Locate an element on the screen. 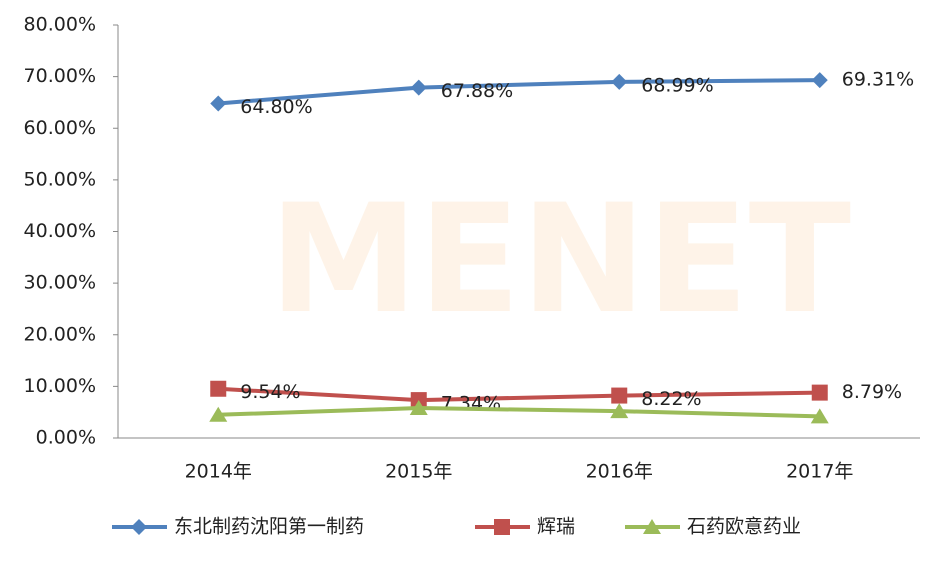  legend-label: 辉瑞 is located at coordinates (556, 527).